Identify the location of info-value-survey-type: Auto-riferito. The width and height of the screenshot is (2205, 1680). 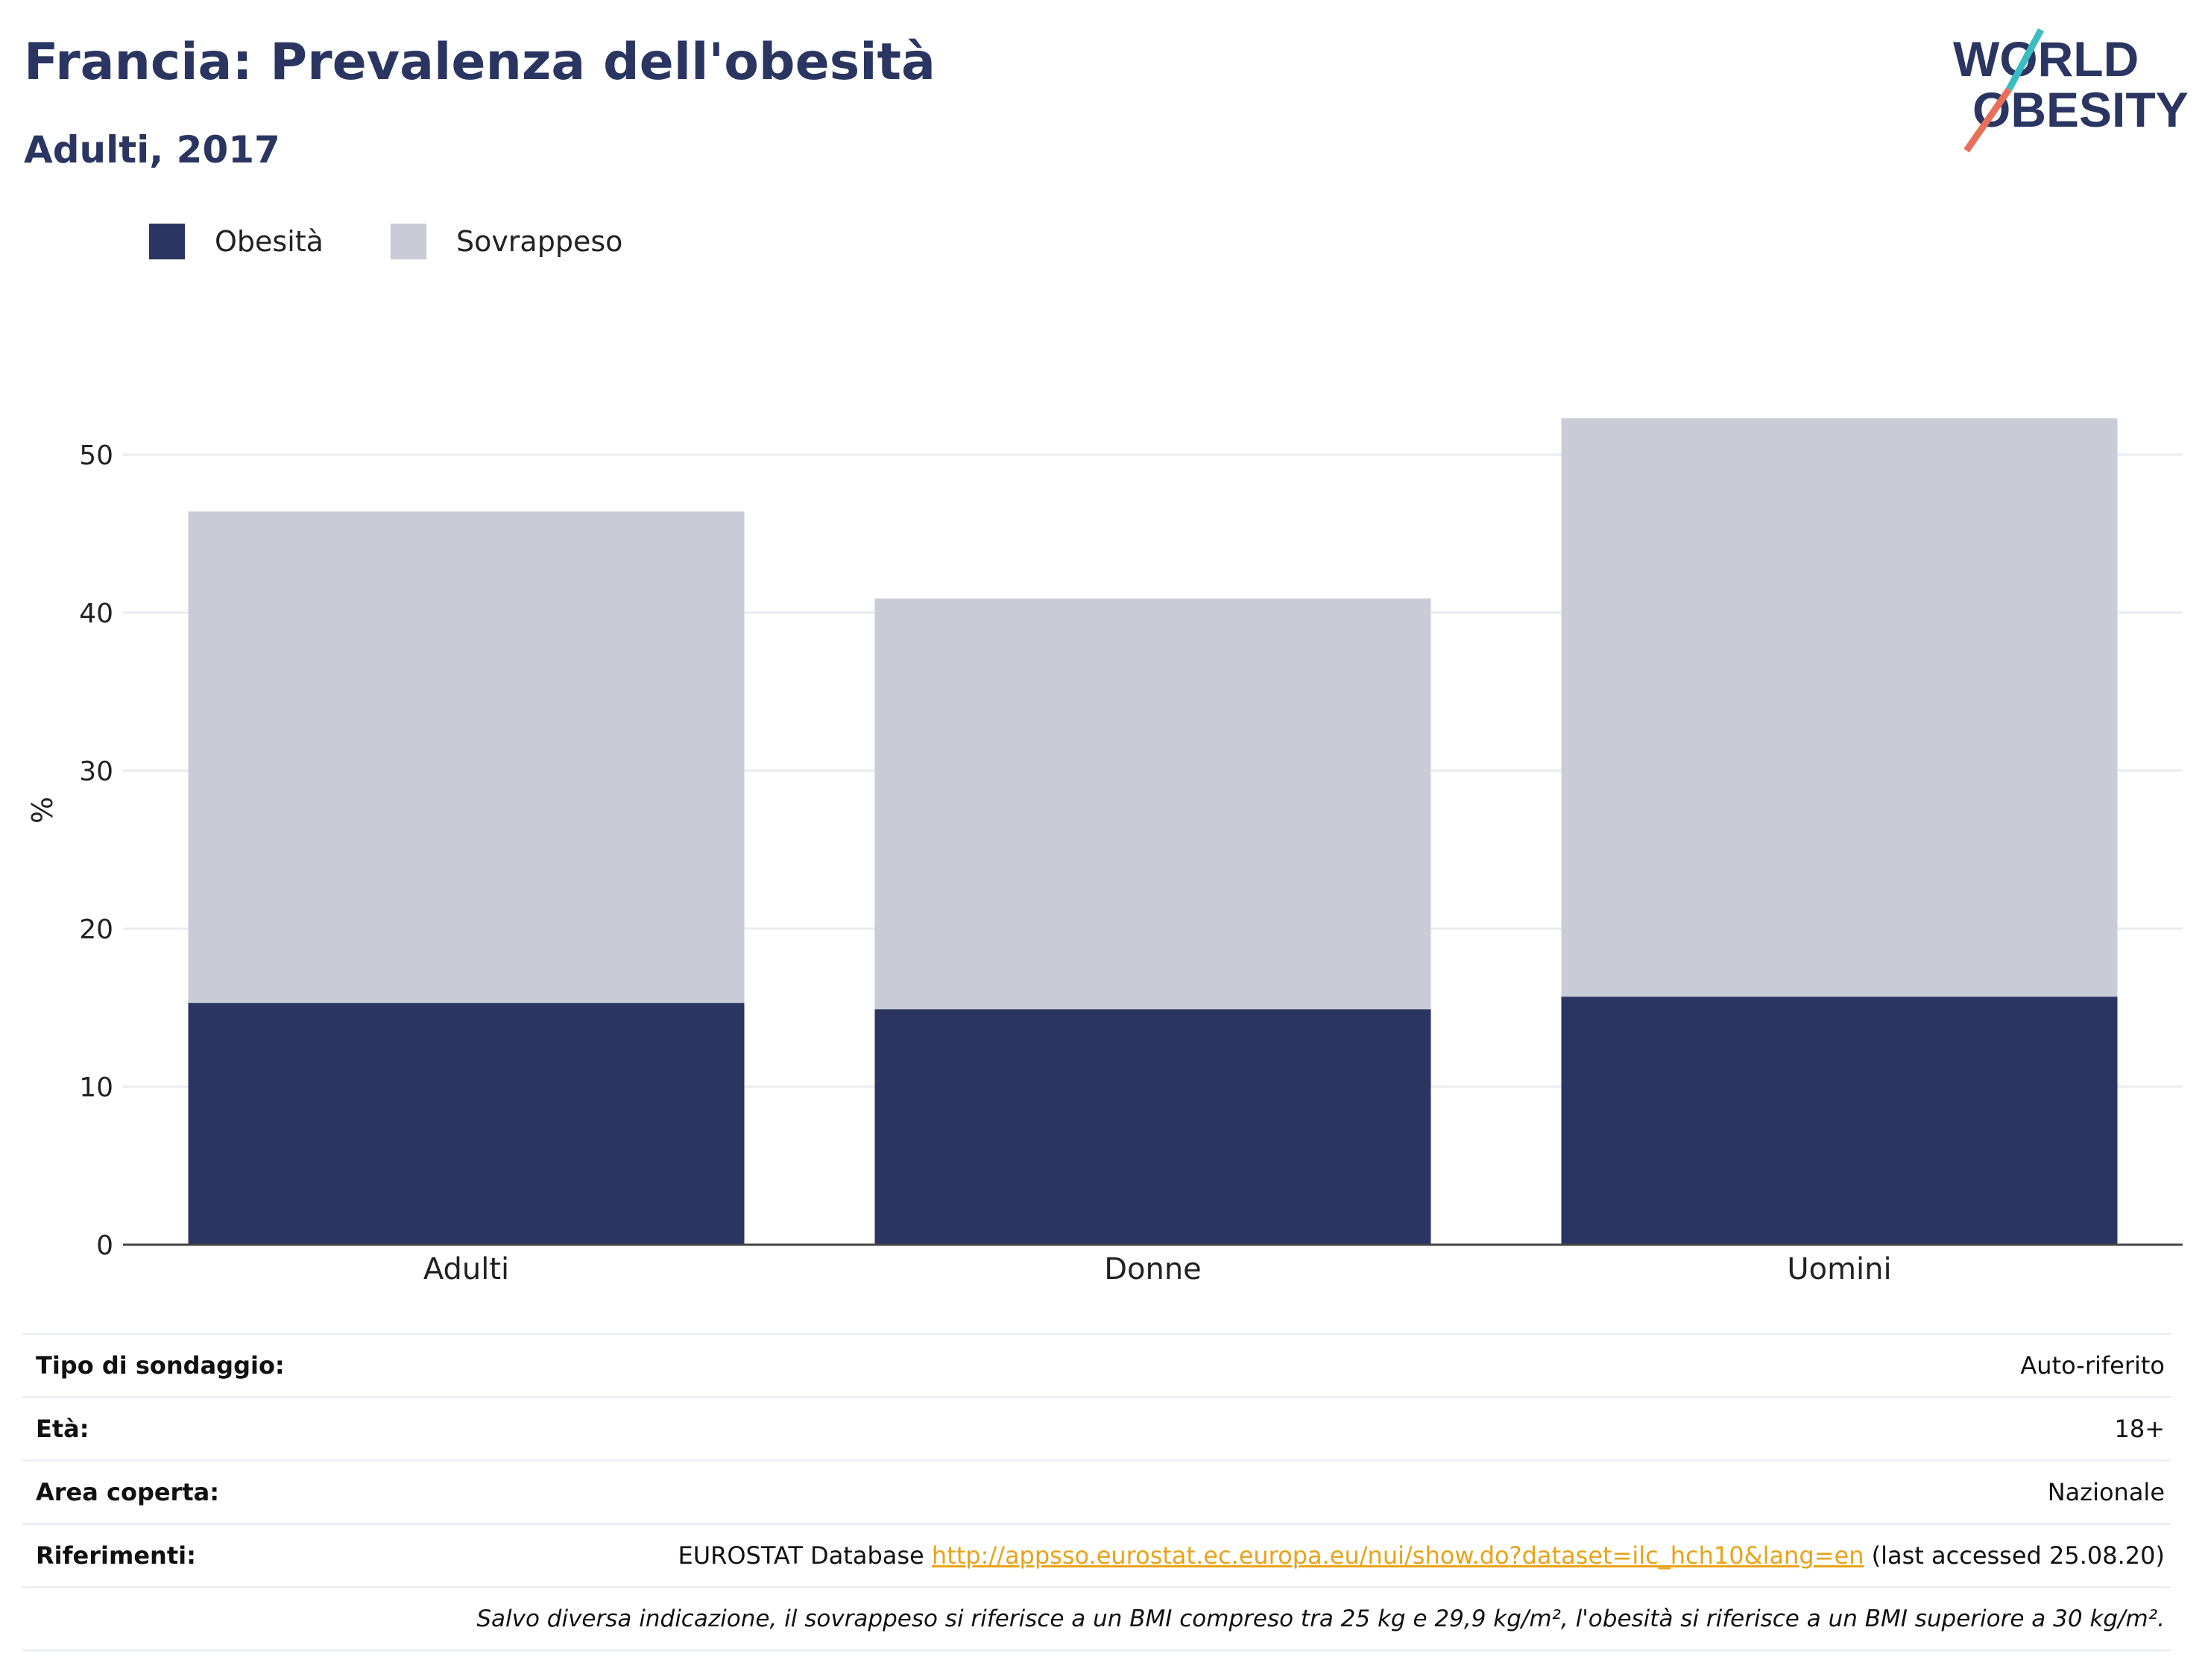
(2092, 1365).